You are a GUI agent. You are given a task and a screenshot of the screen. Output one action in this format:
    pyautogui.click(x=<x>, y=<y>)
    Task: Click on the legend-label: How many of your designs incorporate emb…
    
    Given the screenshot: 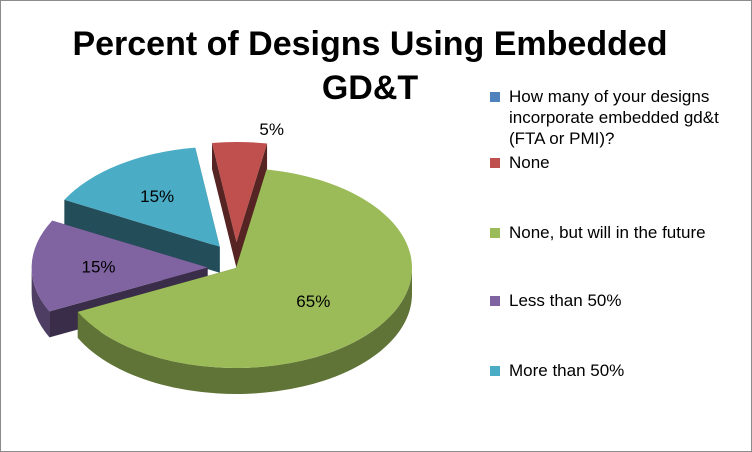 What is the action you would take?
    pyautogui.click(x=614, y=117)
    